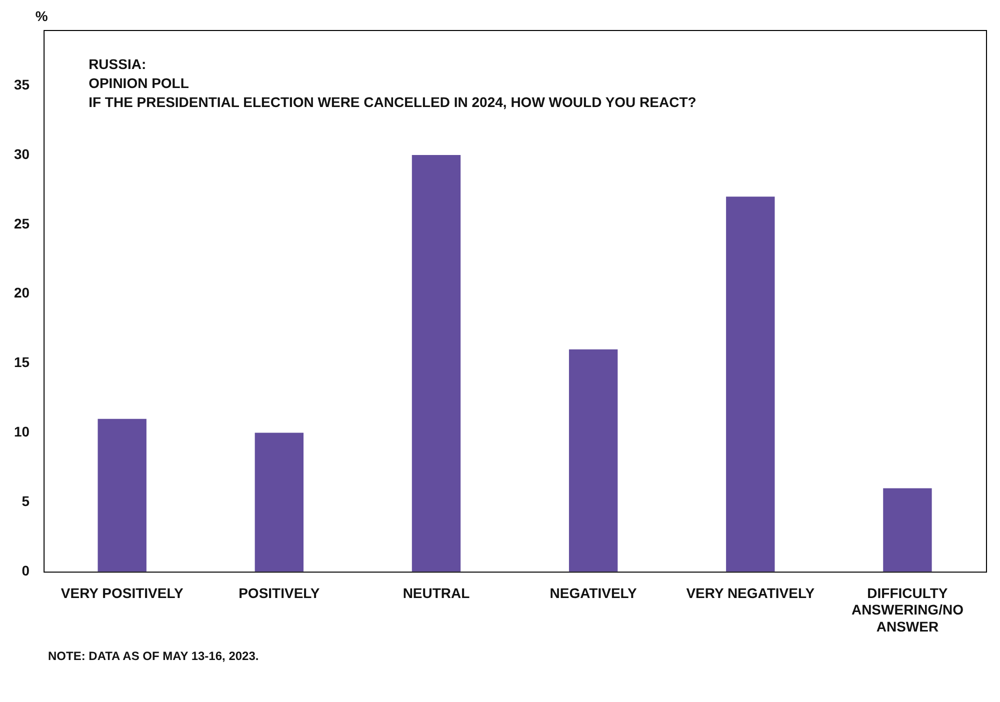 This screenshot has height=702, width=1000. I want to click on y-tick-label: 15, so click(22, 362).